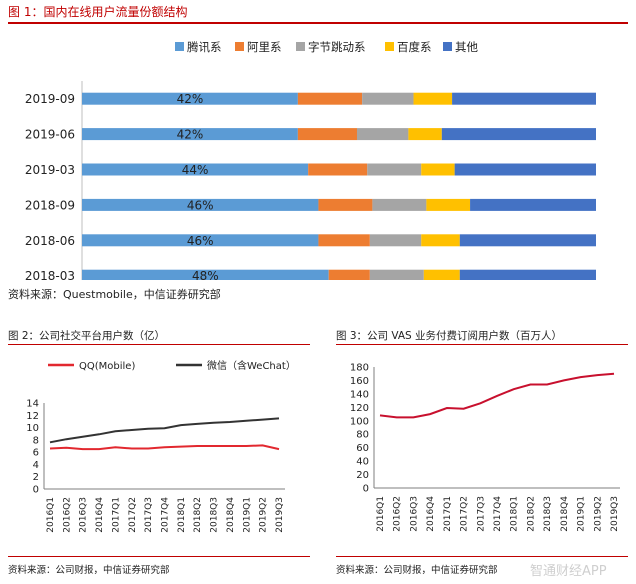 The width and height of the screenshot is (636, 584). What do you see at coordinates (280, 515) in the screenshot?
I see `c2-x-tick-14: 2019Q3` at bounding box center [280, 515].